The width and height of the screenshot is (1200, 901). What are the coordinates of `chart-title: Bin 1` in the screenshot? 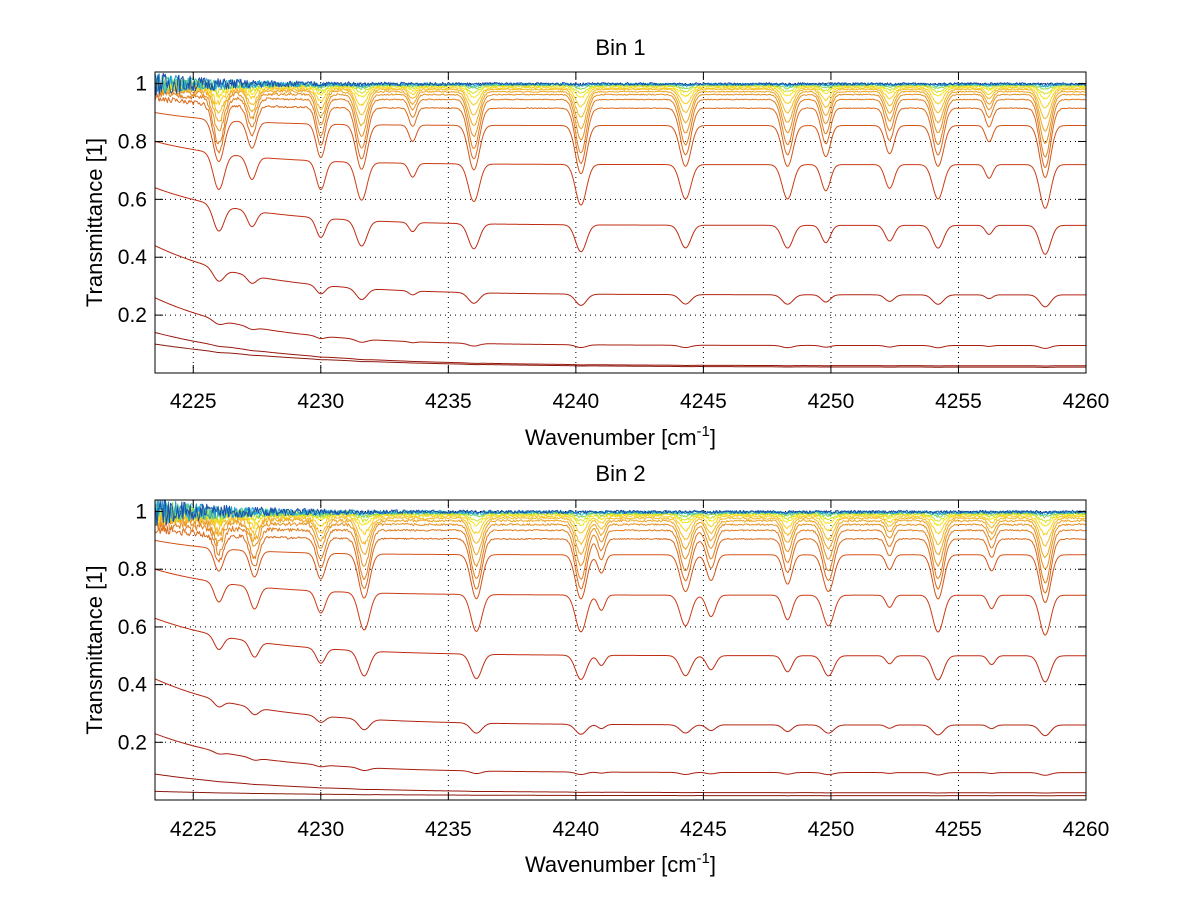 It's located at (620, 47).